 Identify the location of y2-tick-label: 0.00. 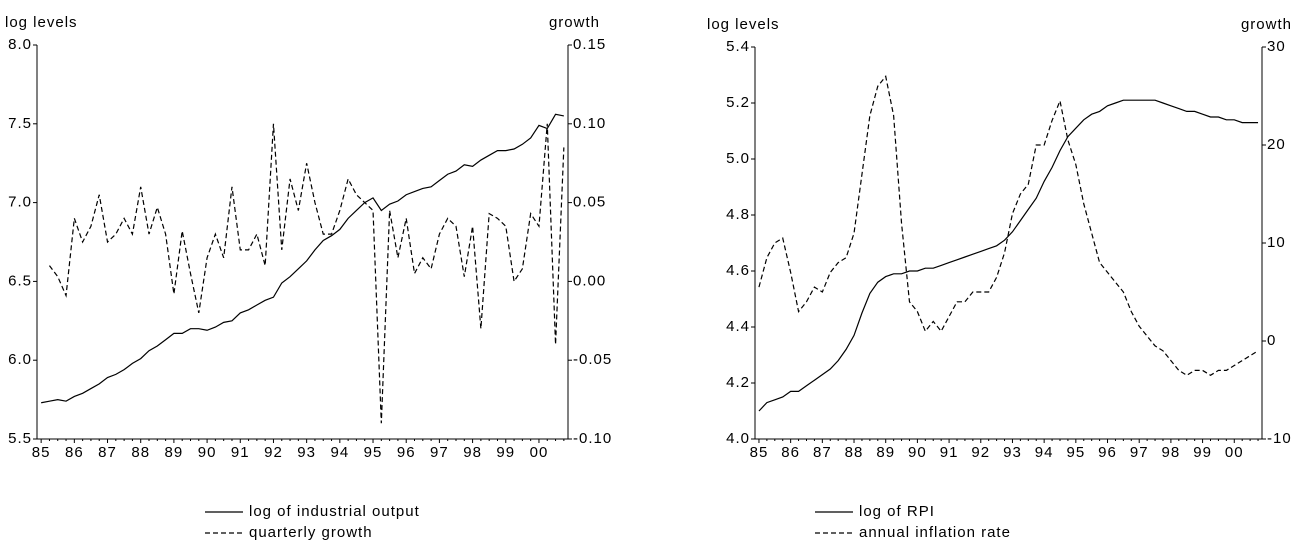
(589, 280).